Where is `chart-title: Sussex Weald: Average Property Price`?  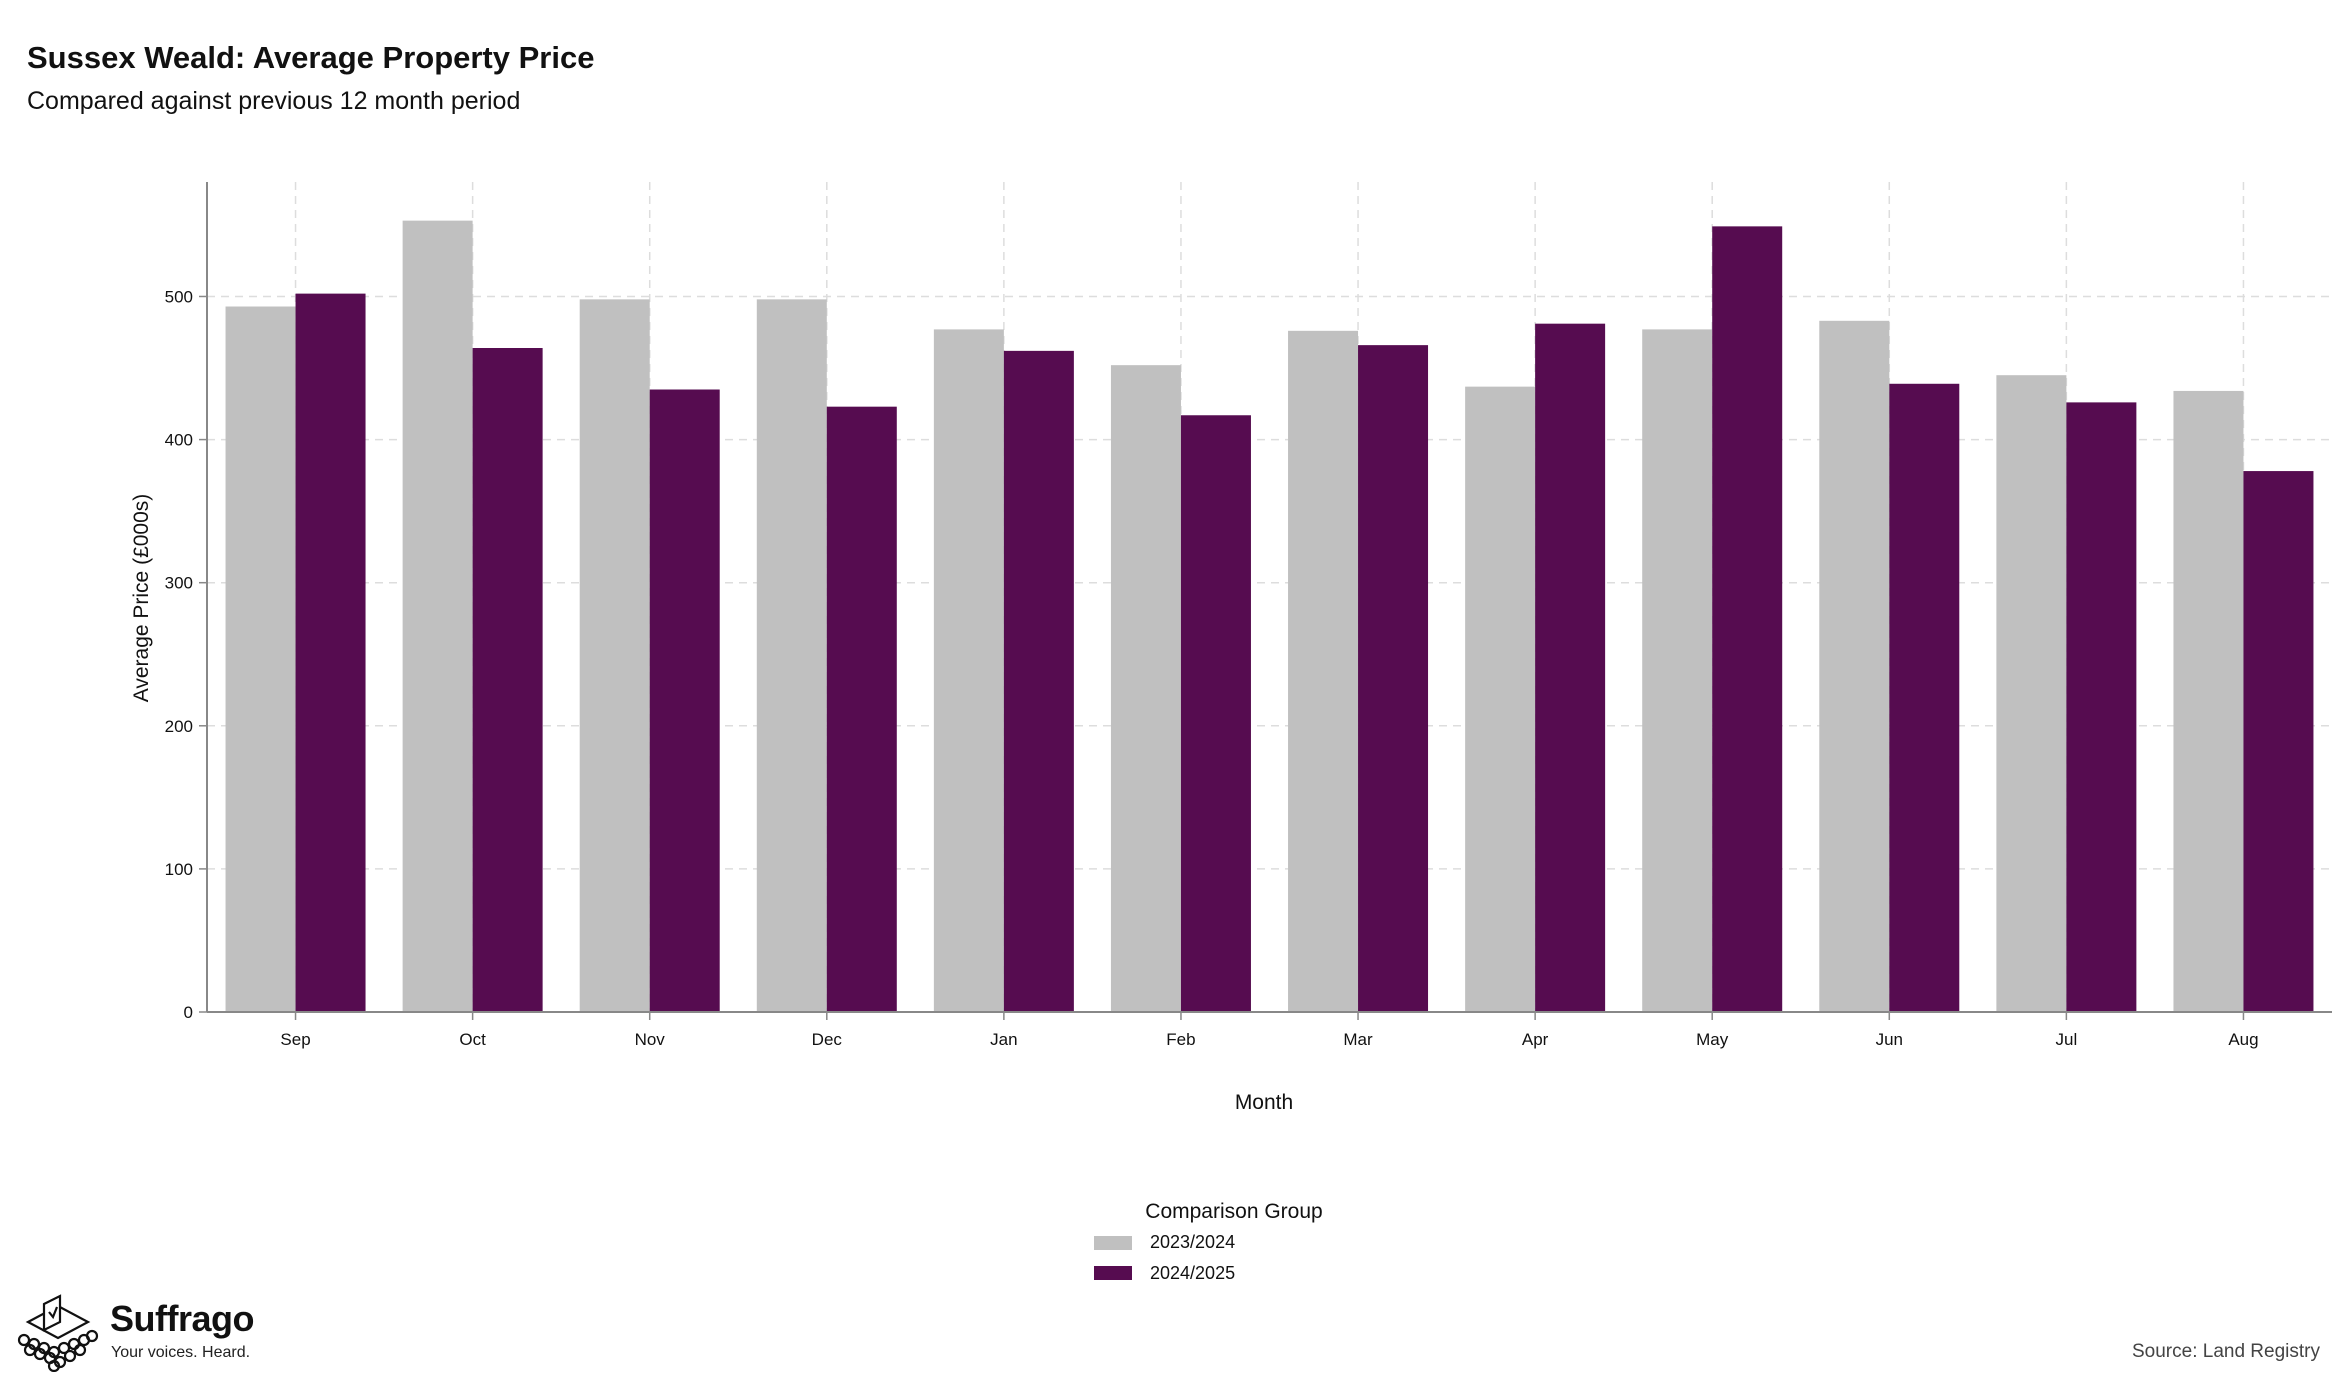 chart-title: Sussex Weald: Average Property Price is located at coordinates (311, 57).